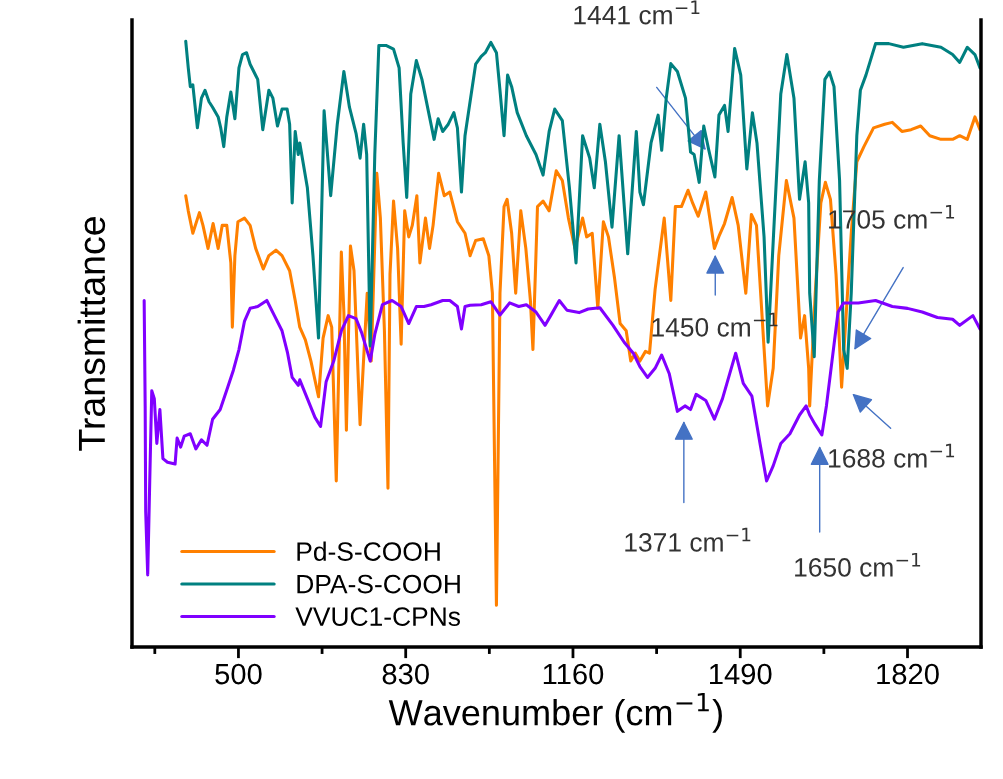  I want to click on legend-label: VVUC1-CPNs, so click(377, 616).